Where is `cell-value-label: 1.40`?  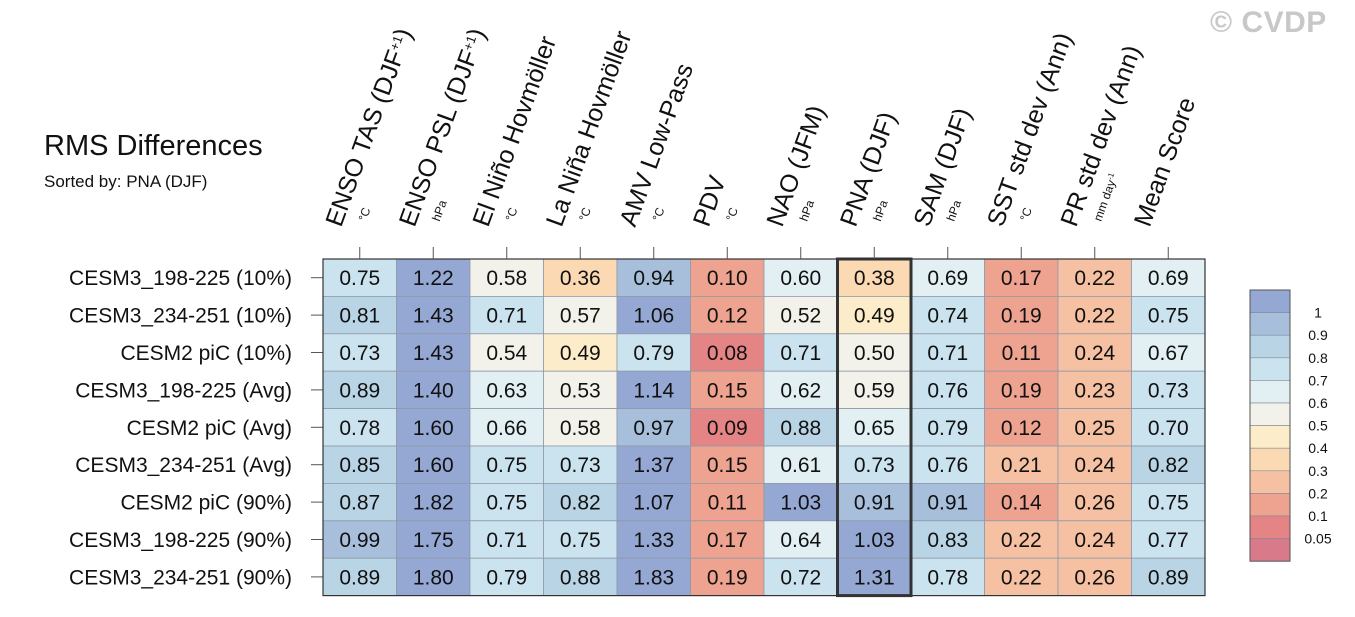 cell-value-label: 1.40 is located at coordinates (433, 390).